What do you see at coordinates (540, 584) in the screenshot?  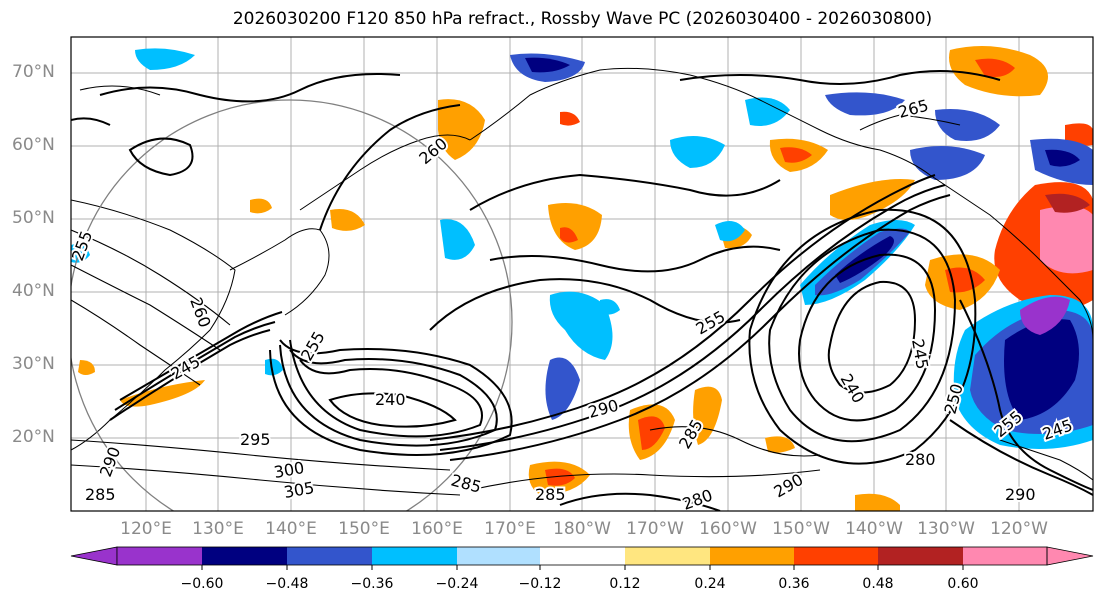 I see `colorbar-tick-label: −0.12` at bounding box center [540, 584].